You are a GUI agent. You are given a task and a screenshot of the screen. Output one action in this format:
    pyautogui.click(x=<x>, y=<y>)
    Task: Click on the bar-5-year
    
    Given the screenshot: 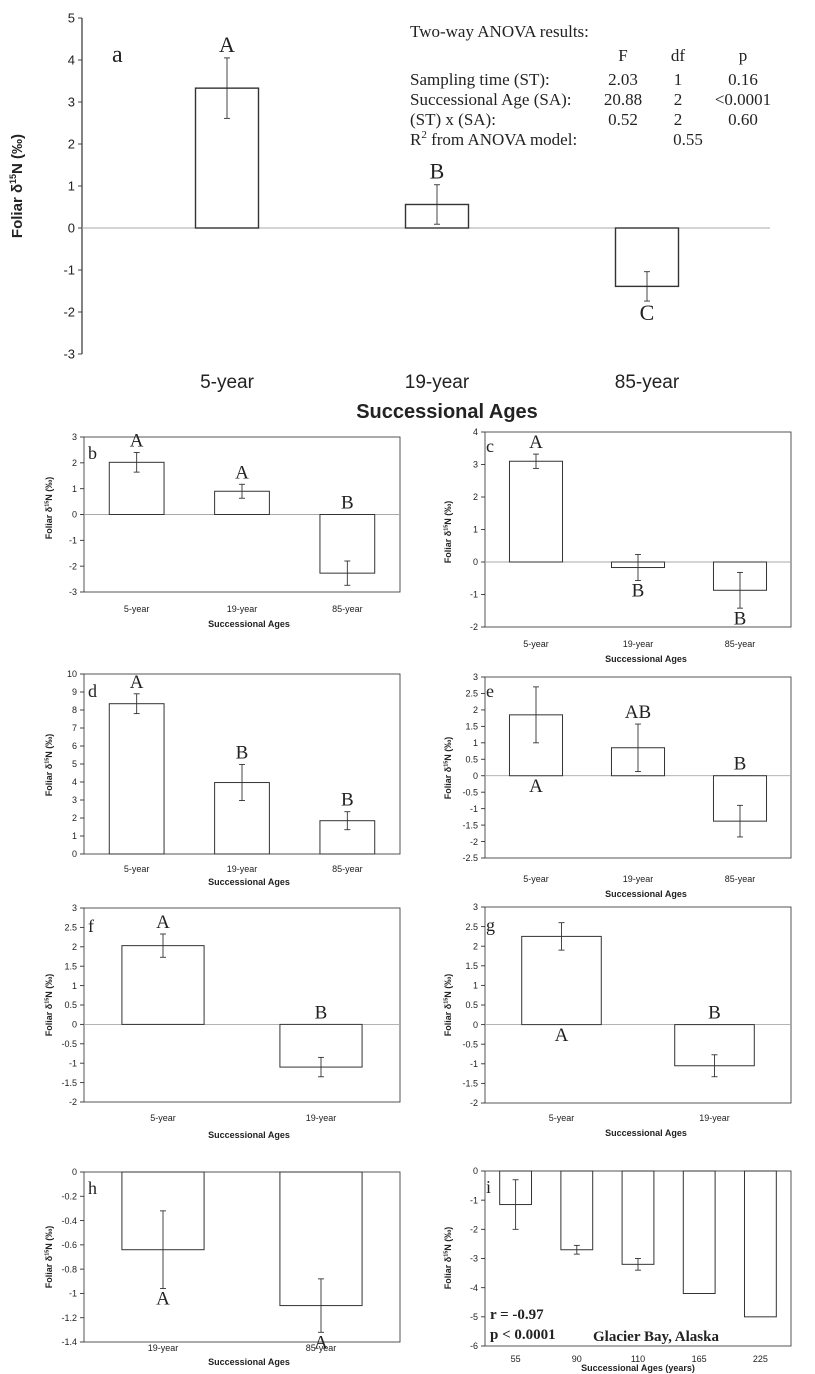 What is the action you would take?
    pyautogui.click(x=136, y=779)
    